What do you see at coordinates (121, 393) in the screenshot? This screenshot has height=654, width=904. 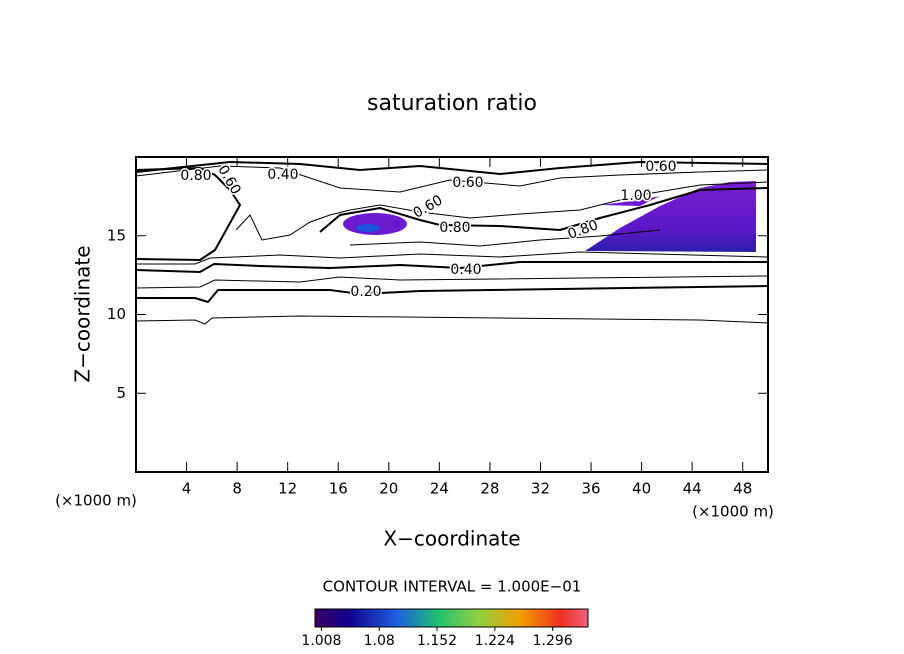 I see `y-tick-label: 5` at bounding box center [121, 393].